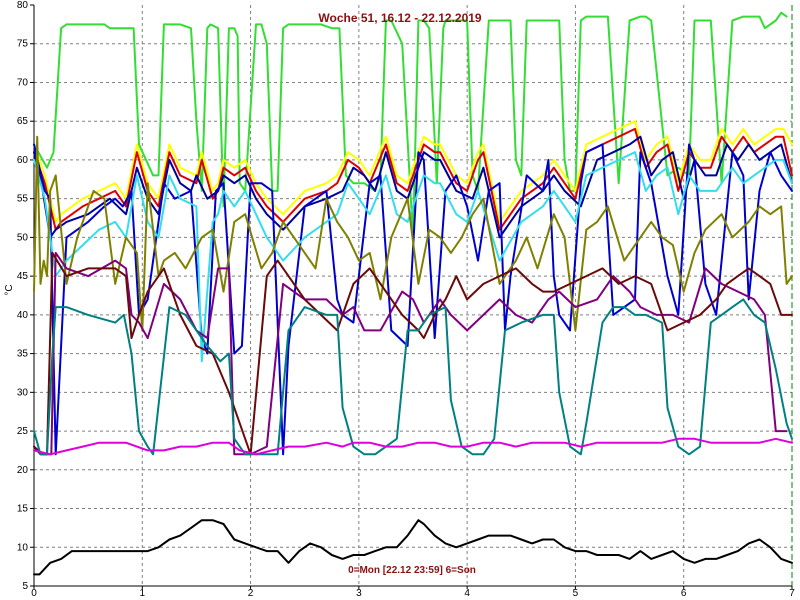  What do you see at coordinates (23, 82) in the screenshot?
I see `y-tick-label: 70` at bounding box center [23, 82].